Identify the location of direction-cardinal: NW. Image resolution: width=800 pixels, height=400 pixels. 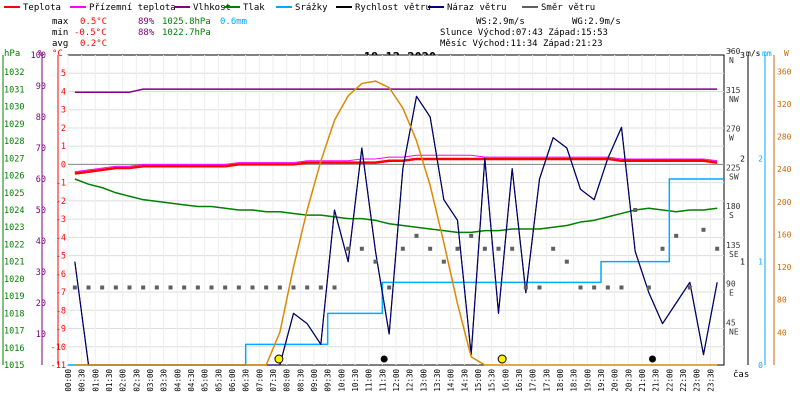
(734, 99).